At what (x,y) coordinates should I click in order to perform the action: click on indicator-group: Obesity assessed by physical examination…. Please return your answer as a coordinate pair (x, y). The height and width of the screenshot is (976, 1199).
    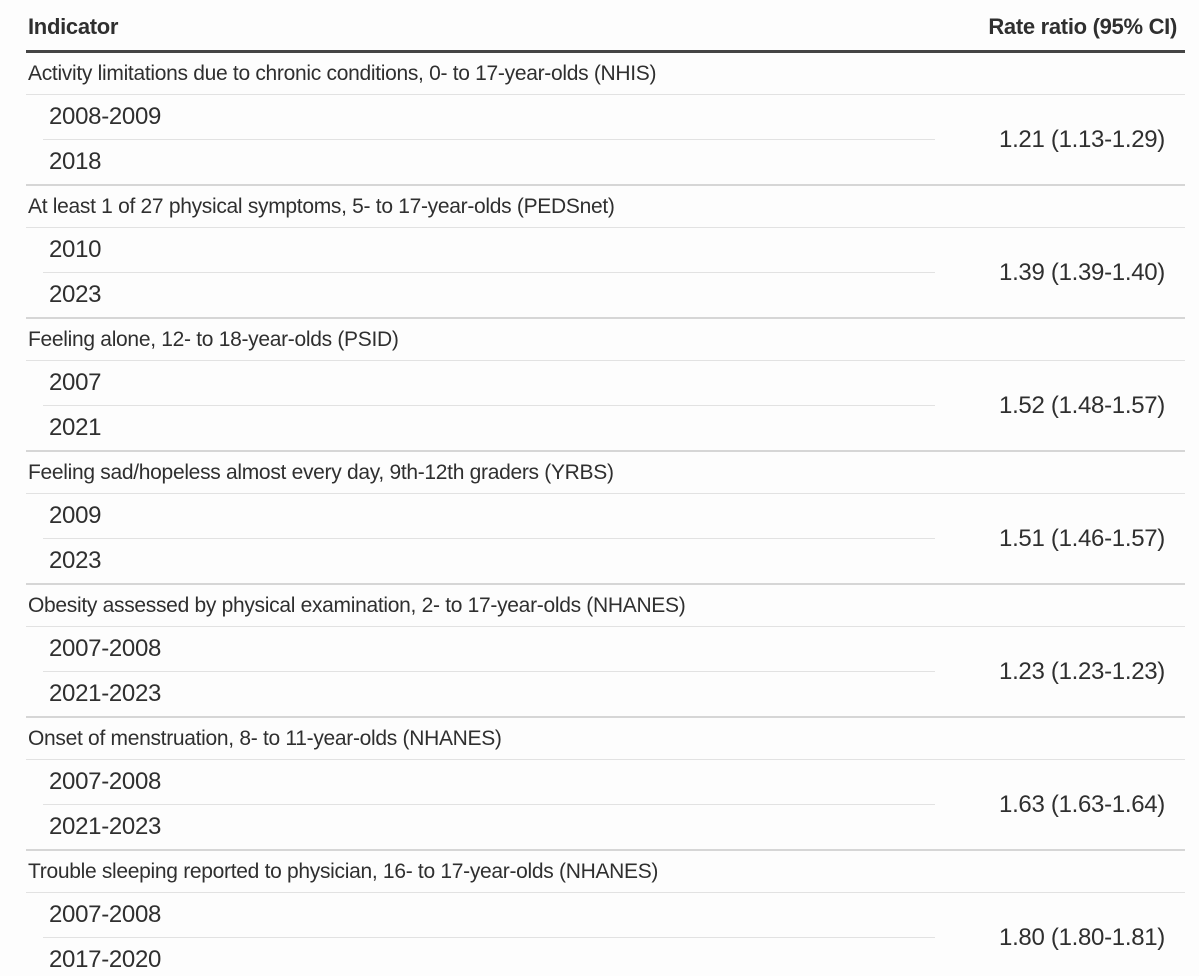
    Looking at the image, I should click on (605, 651).